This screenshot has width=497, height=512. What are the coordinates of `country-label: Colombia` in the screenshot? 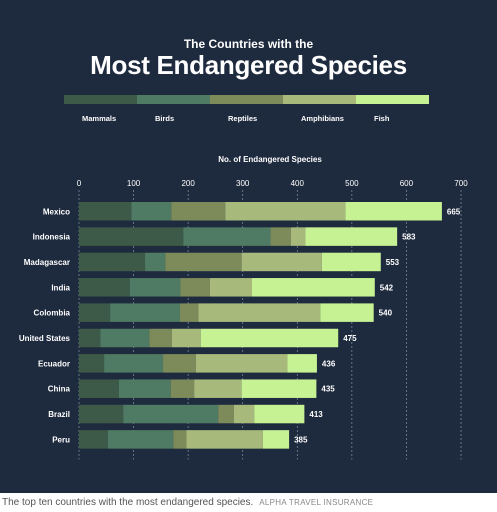 It's located at (52, 313).